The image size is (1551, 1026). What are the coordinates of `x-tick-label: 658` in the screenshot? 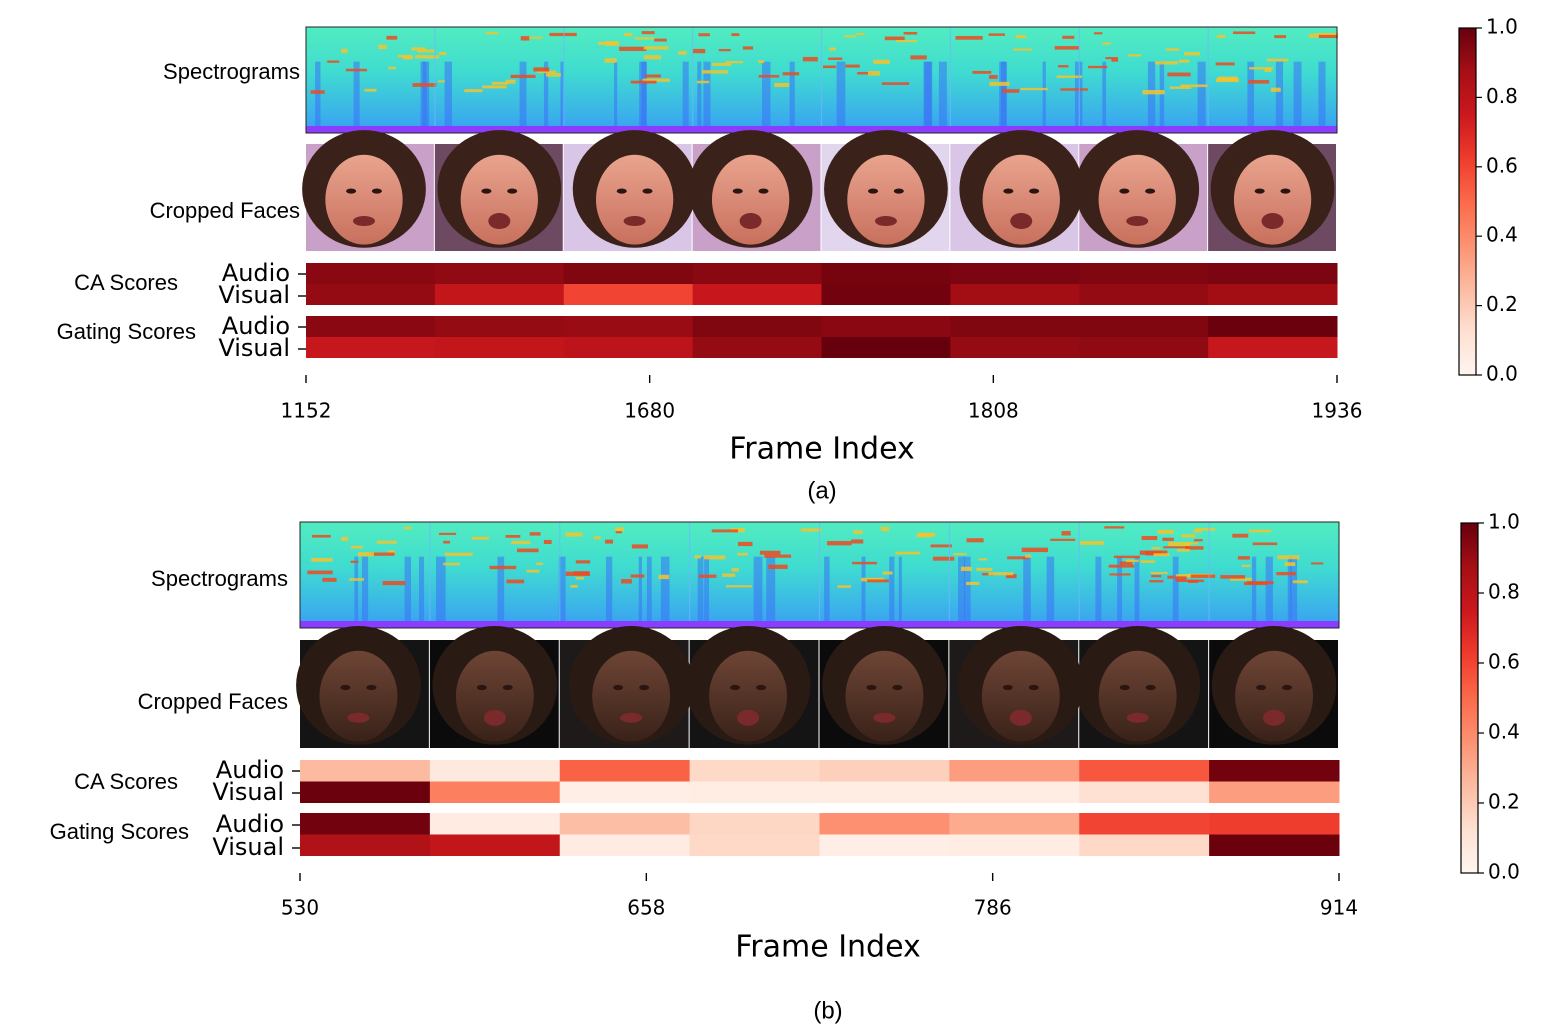 It's located at (646, 908).